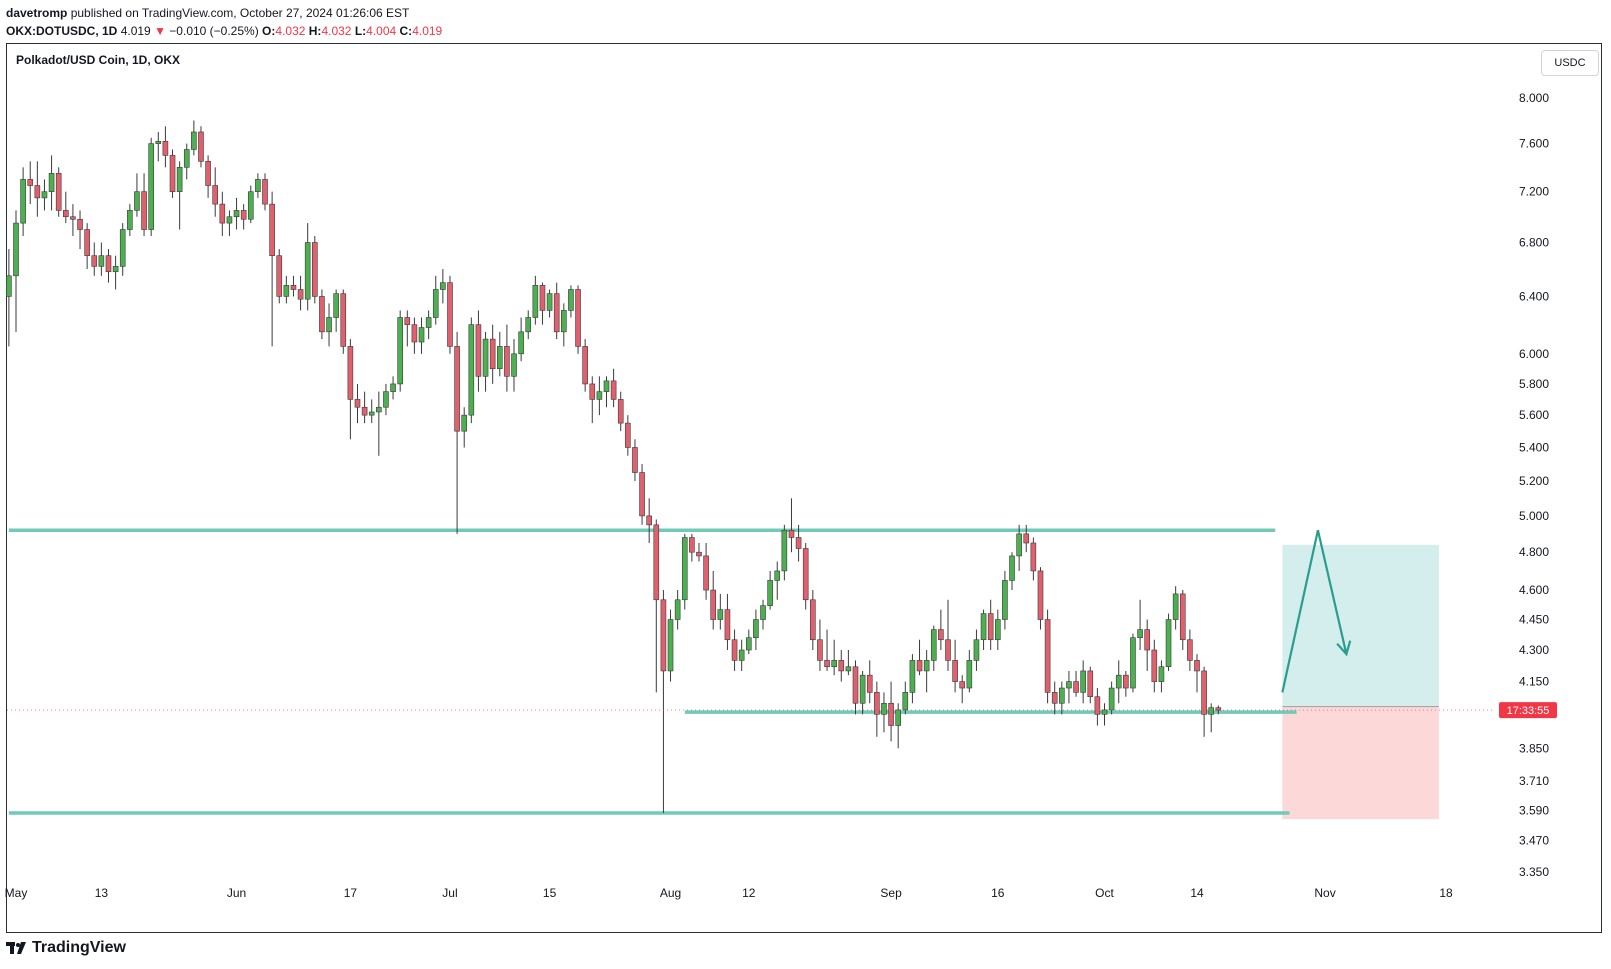 This screenshot has height=969, width=1611. I want to click on countdown-badge, so click(1528, 710).